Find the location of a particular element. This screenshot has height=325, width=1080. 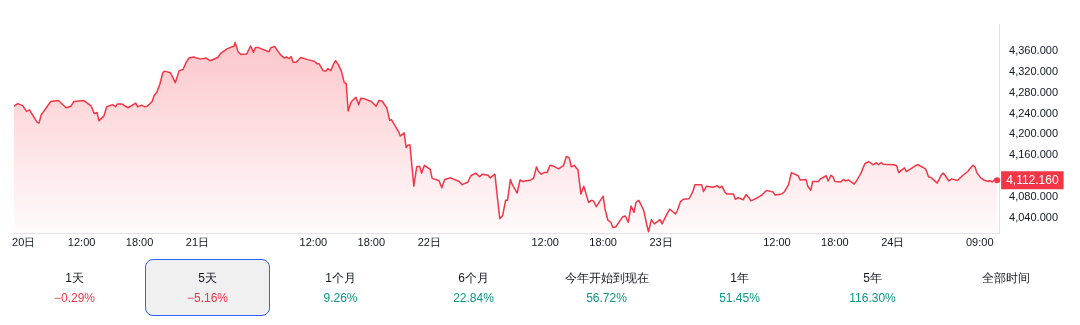

x-tick-label: 21日 is located at coordinates (197, 242).